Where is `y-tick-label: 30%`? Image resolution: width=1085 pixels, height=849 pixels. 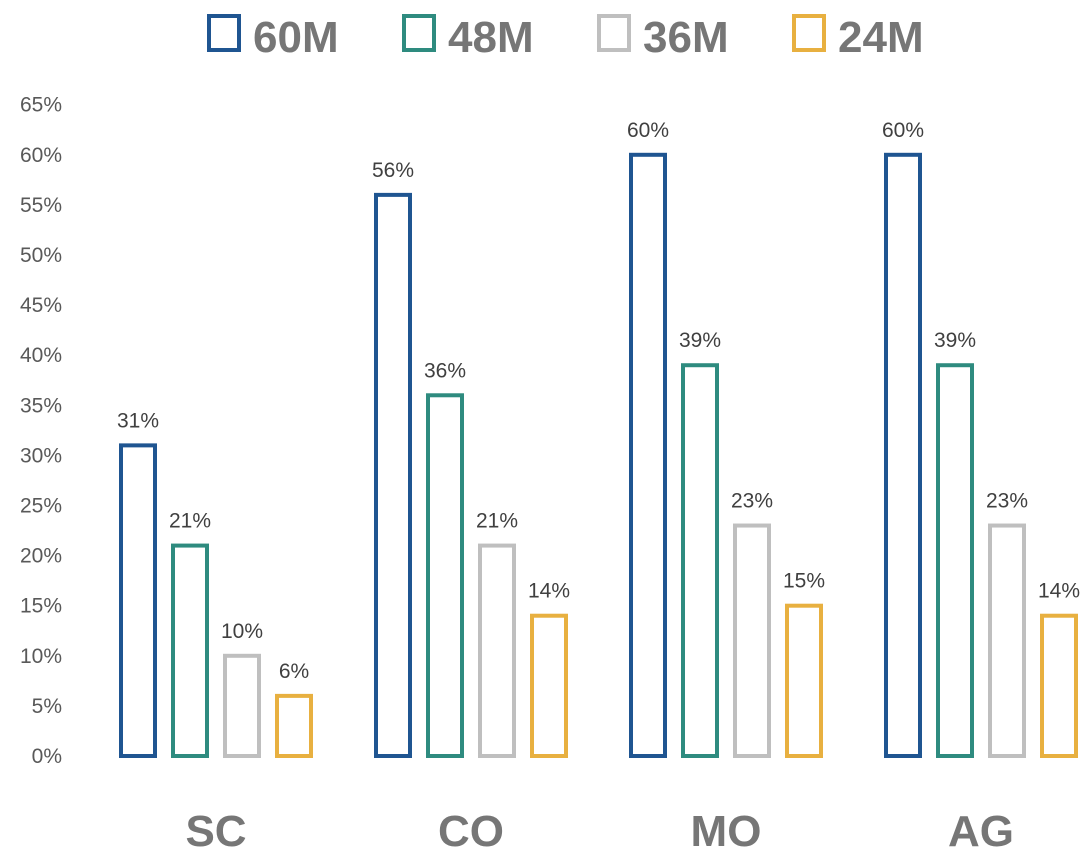 y-tick-label: 30% is located at coordinates (41, 455).